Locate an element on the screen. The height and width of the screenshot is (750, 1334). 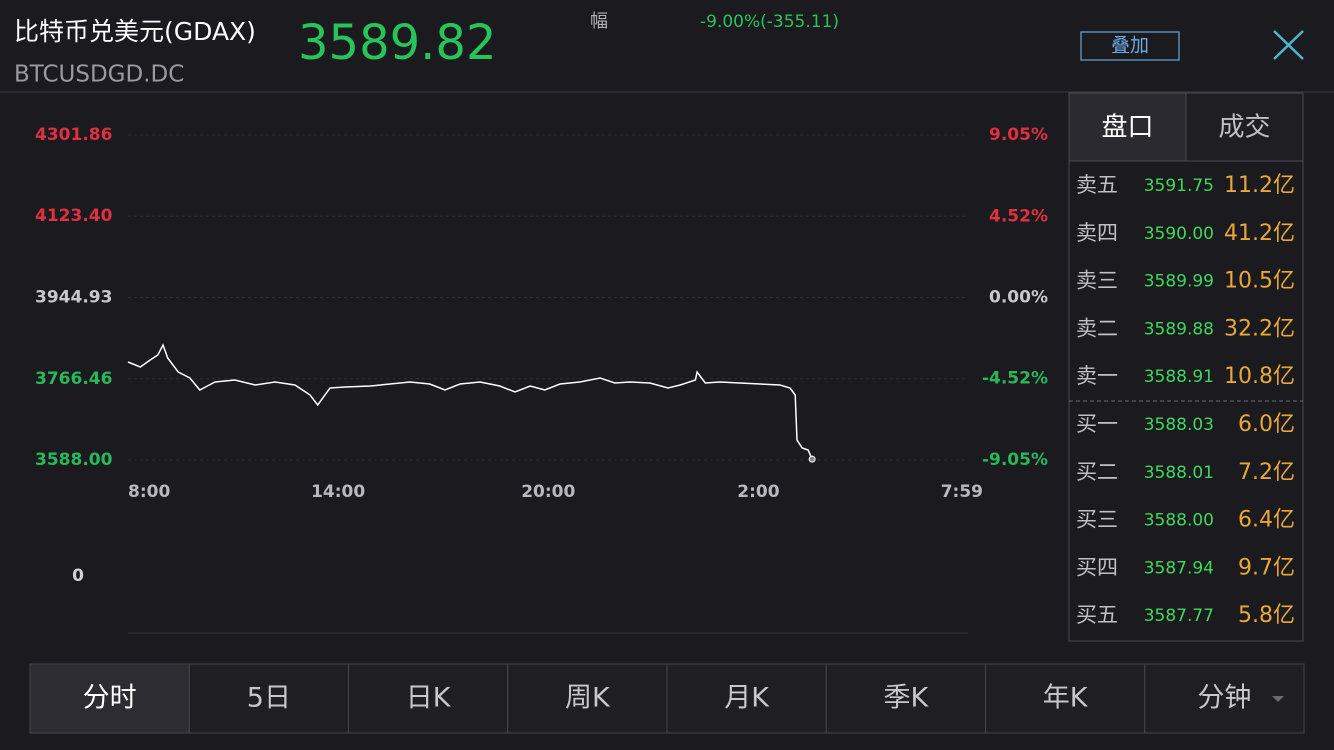
period-tab-label: 周K is located at coordinates (588, 698).